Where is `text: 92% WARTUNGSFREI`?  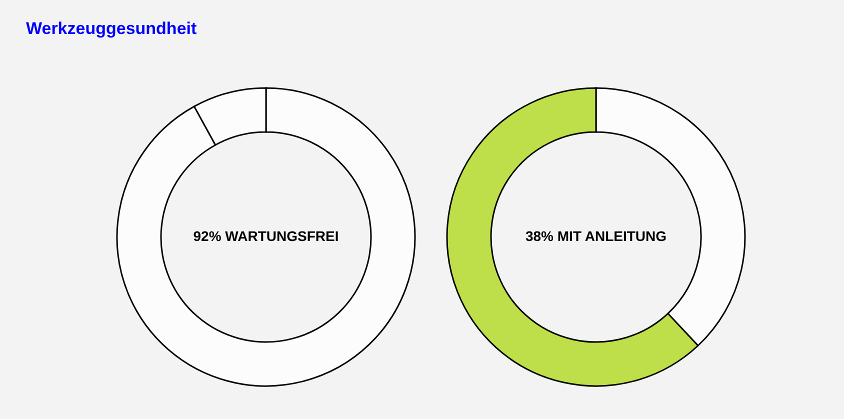
text: 92% WARTUNGSFREI is located at coordinates (266, 236).